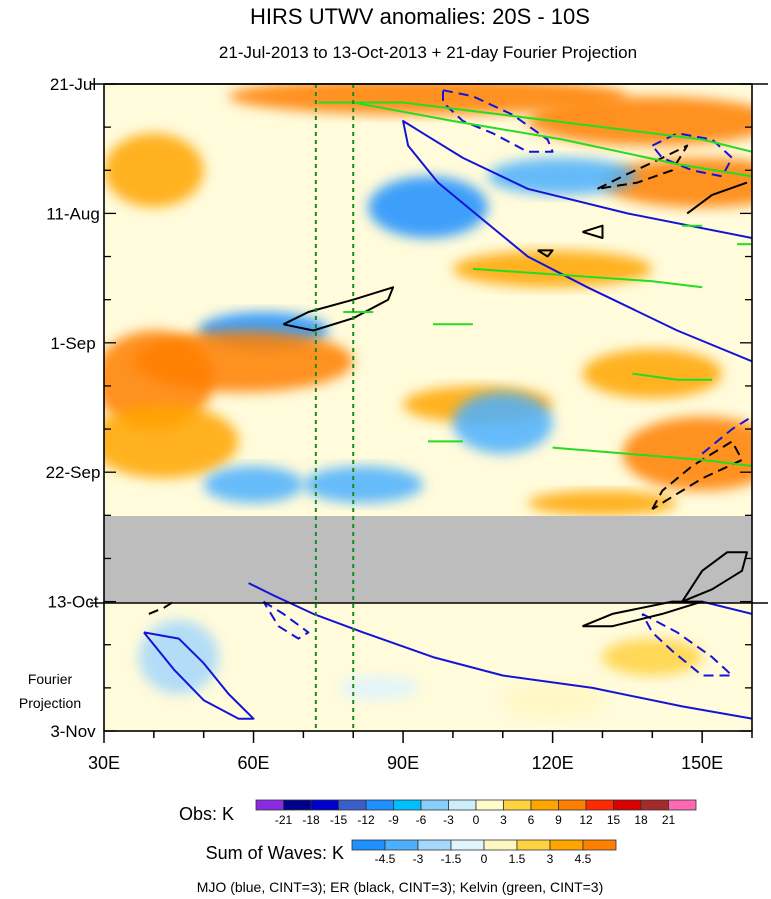 The height and width of the screenshot is (899, 771). What do you see at coordinates (428, 559) in the screenshot?
I see `missing-data-band` at bounding box center [428, 559].